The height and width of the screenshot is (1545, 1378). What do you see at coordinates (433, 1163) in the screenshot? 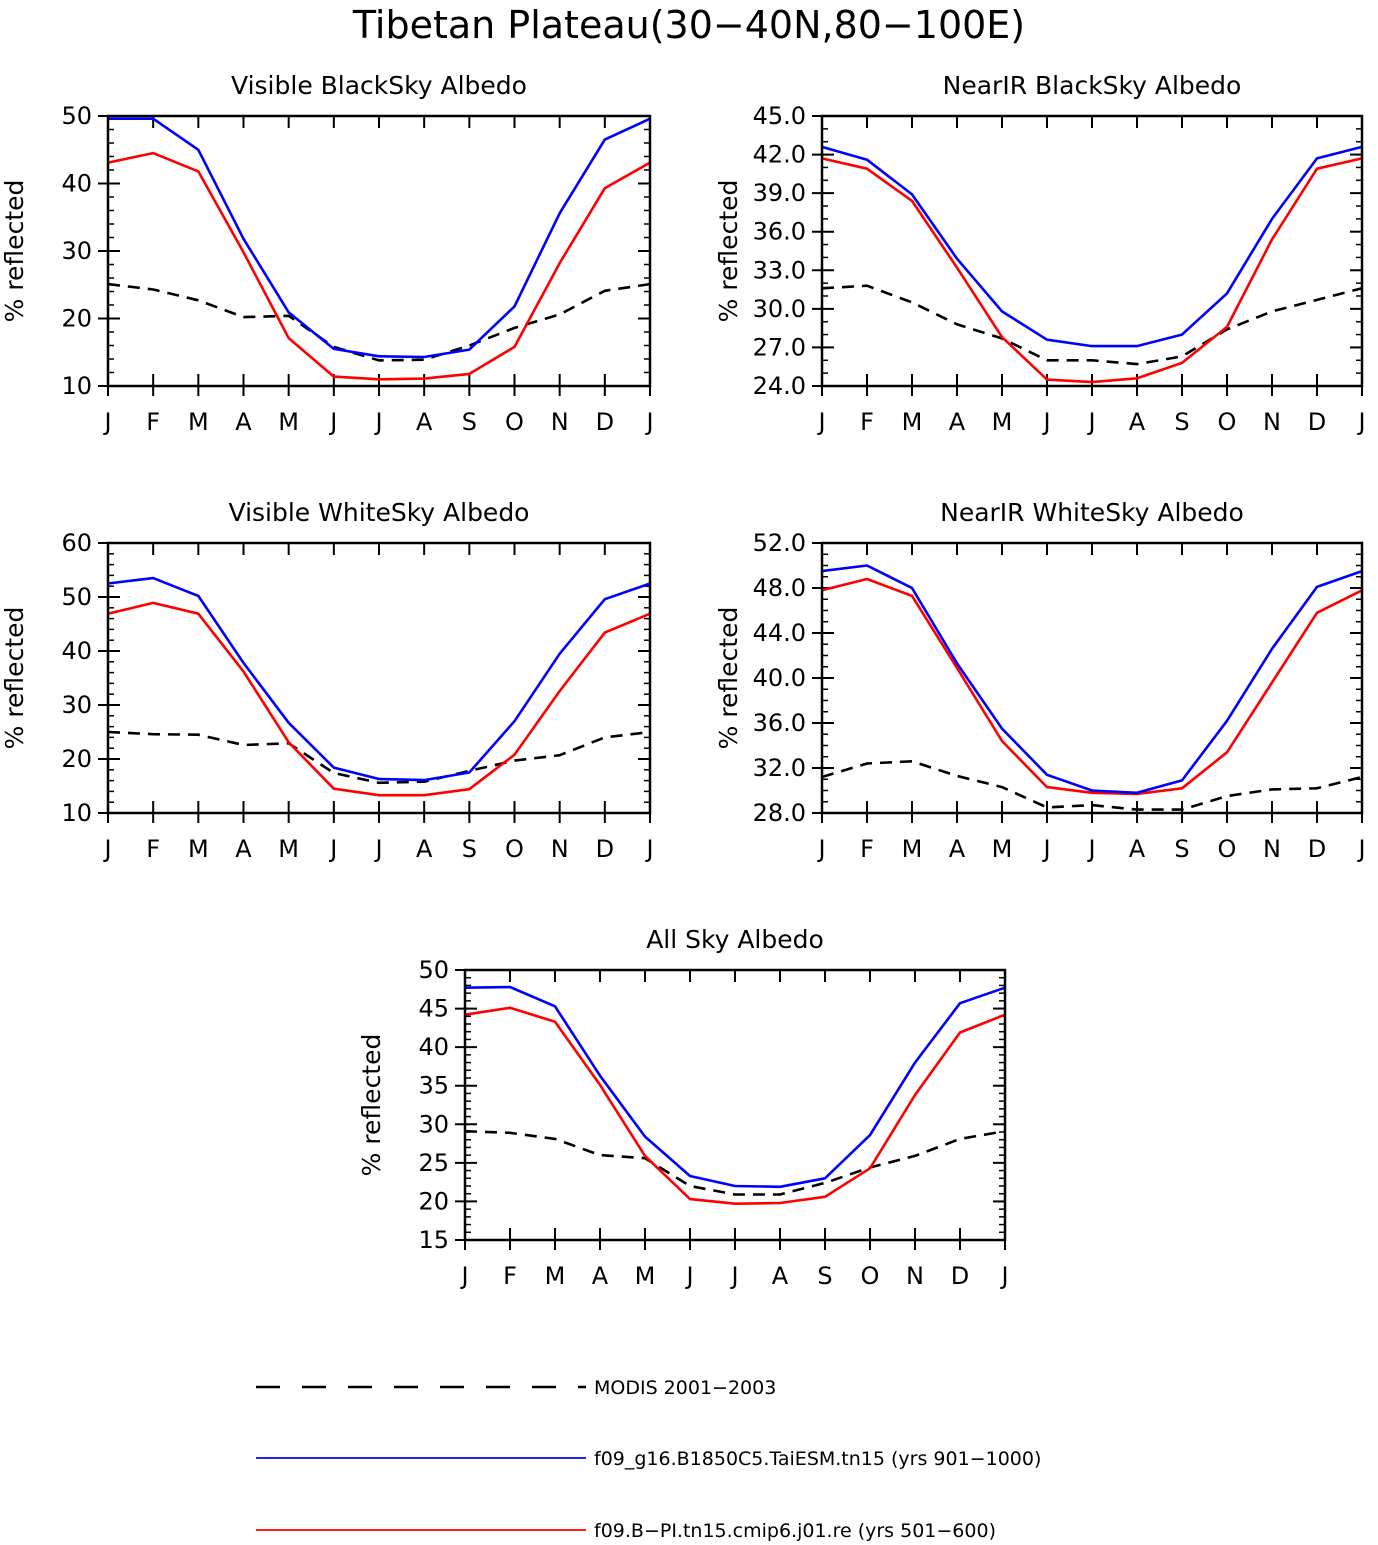
I see `y-tick-label: 25` at bounding box center [433, 1163].